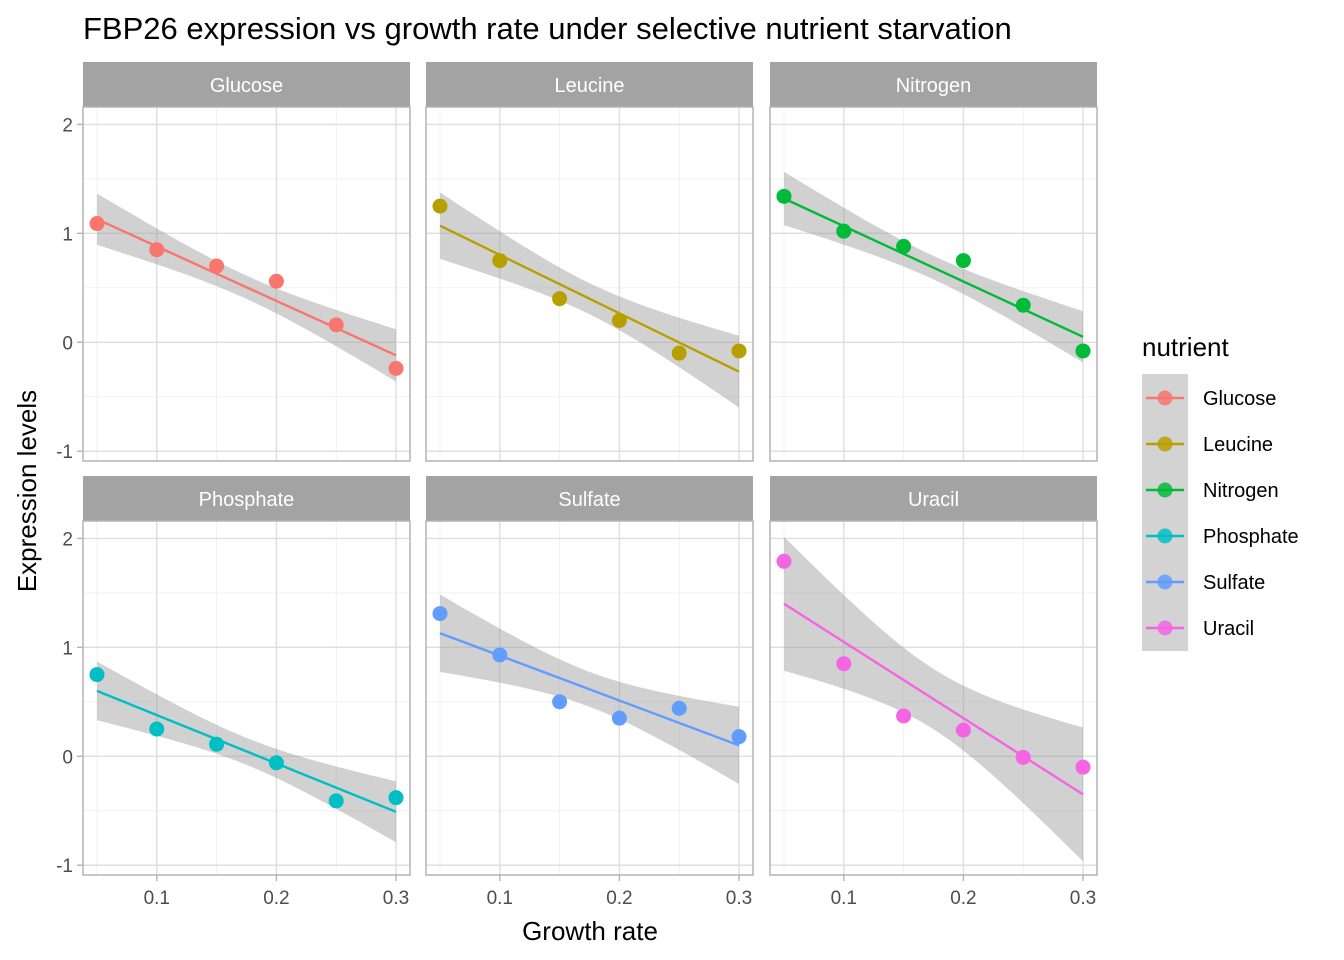 The width and height of the screenshot is (1344, 960). Describe the element at coordinates (1234, 583) in the screenshot. I see `legend-label: Sulfate` at that location.